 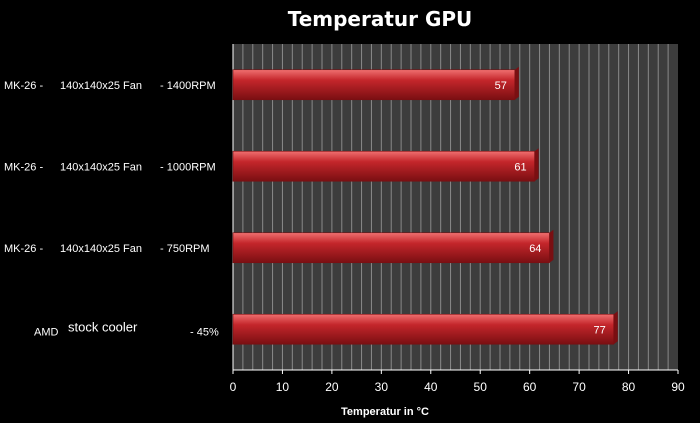 What do you see at coordinates (457, 387) in the screenshot?
I see `x-tick-labels: 0 10 20 30 40 50 60 70 80 90` at bounding box center [457, 387].